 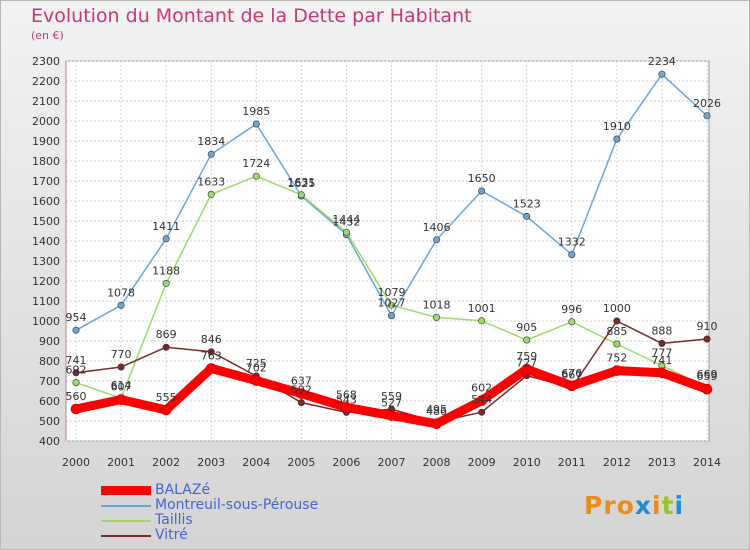 I want to click on data-label: 741, so click(x=661, y=360).